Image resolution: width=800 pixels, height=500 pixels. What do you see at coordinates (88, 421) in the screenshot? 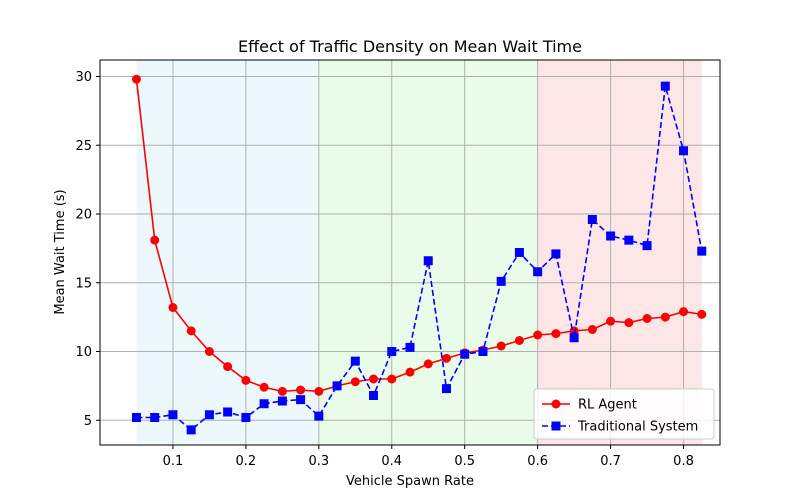
I see `y-tick-label: 5` at bounding box center [88, 421].